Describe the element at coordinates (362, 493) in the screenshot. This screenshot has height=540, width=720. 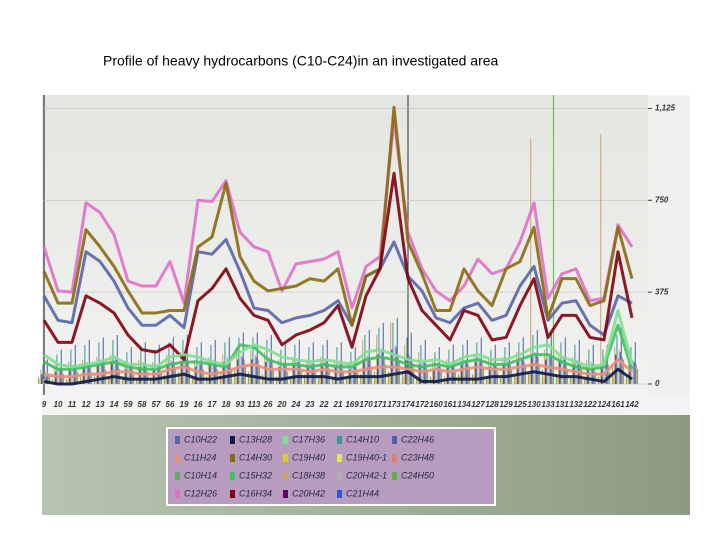
I see `legend-label: C21H44` at that location.